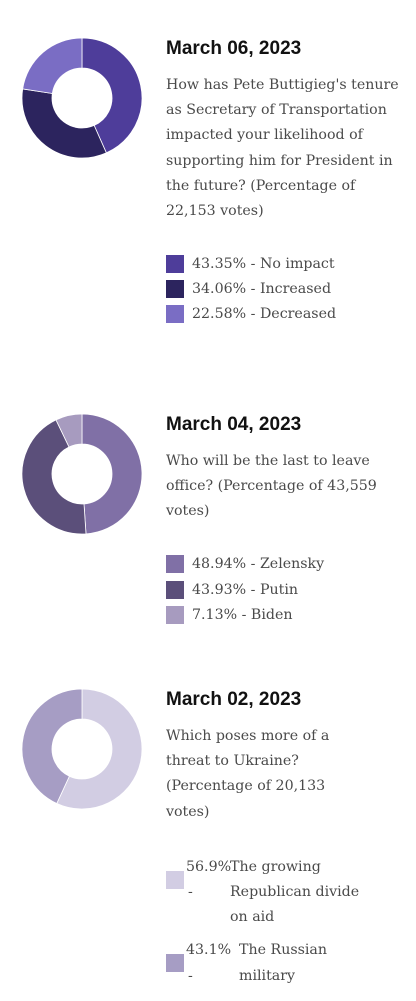 The width and height of the screenshot is (416, 1001). I want to click on legend-item: 48.94% - Zelensky, so click(286, 564).